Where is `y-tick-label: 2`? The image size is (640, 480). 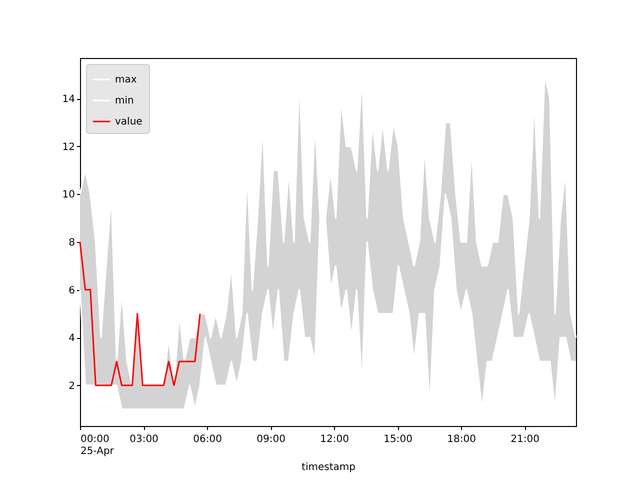
y-tick-label: 2 is located at coordinates (71, 386).